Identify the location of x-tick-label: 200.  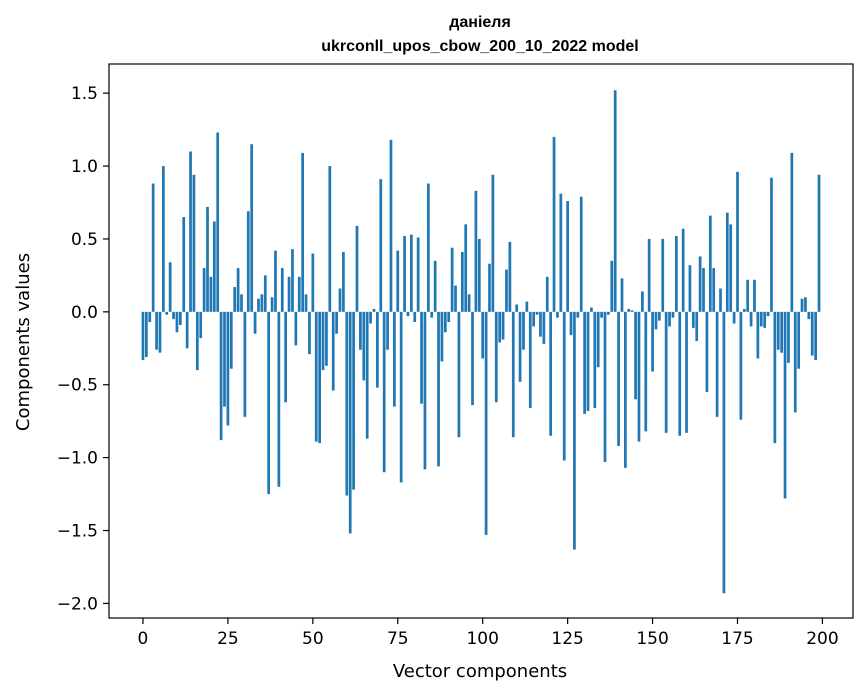
(822, 639).